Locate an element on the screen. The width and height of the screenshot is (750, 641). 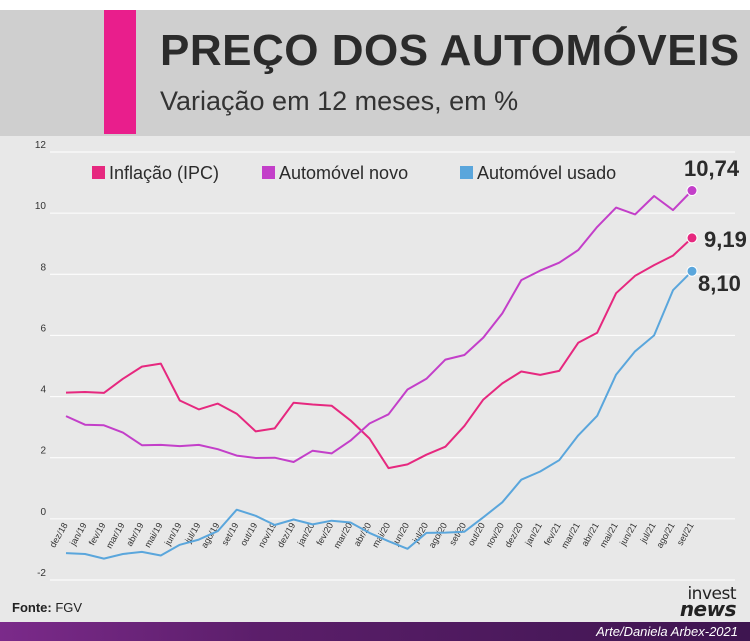
y-tick-label: 12 is located at coordinates (41, 145).